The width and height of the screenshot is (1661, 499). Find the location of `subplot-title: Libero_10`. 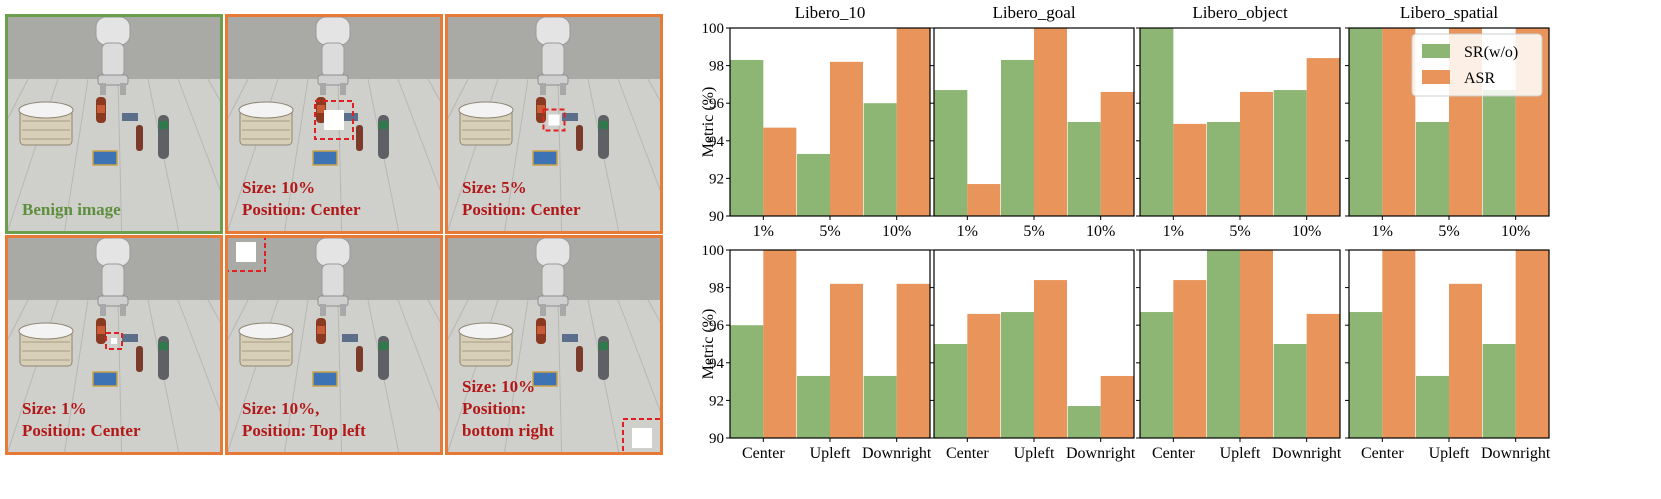

subplot-title: Libero_10 is located at coordinates (830, 12).